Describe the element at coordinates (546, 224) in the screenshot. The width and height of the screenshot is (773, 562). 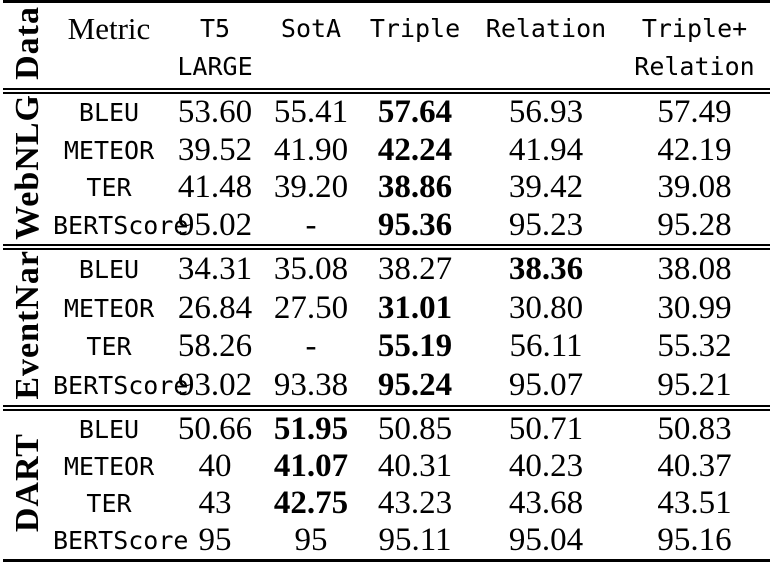
I see `value-cell: 95.23` at that location.